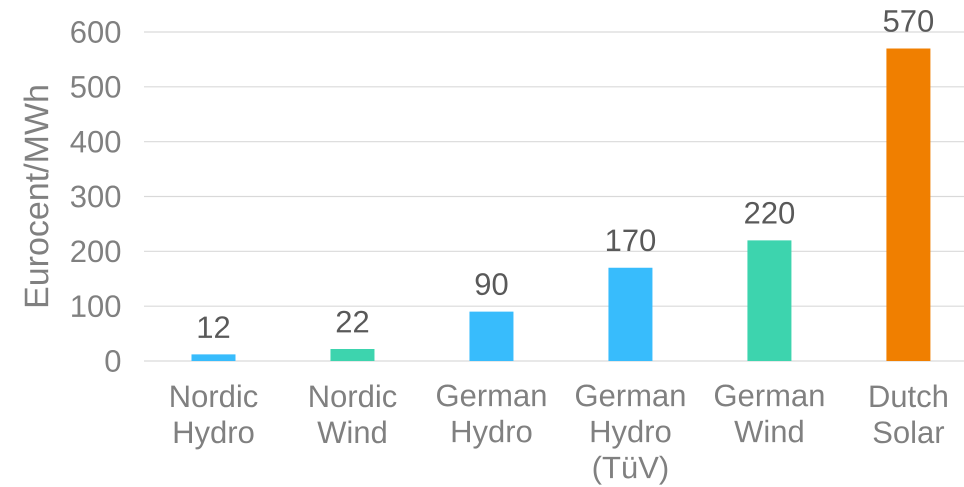 This screenshot has height=487, width=964. What do you see at coordinates (631, 240) in the screenshot?
I see `data-label: 170` at bounding box center [631, 240].